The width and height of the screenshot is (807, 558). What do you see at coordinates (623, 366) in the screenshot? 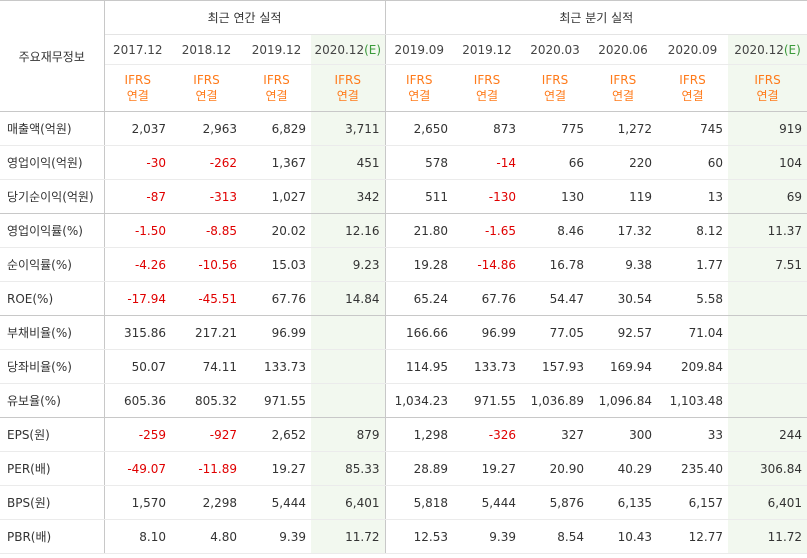
I see `value-cell: 169.94` at bounding box center [623, 366].